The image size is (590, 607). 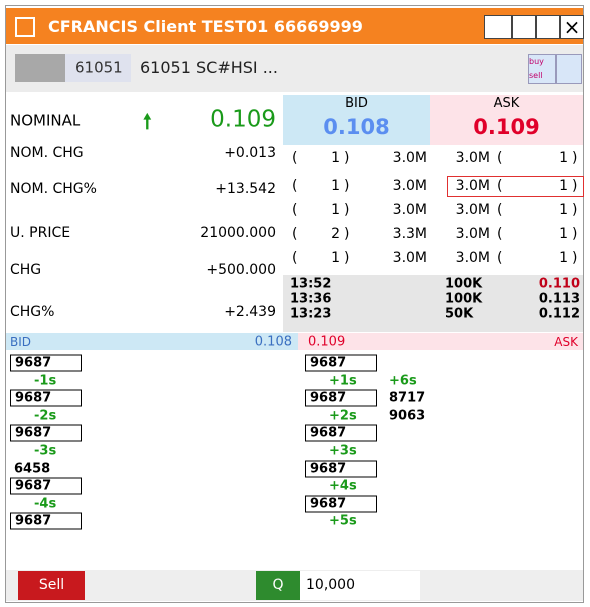 I want to click on trade-price: 0.112, so click(x=559, y=314).